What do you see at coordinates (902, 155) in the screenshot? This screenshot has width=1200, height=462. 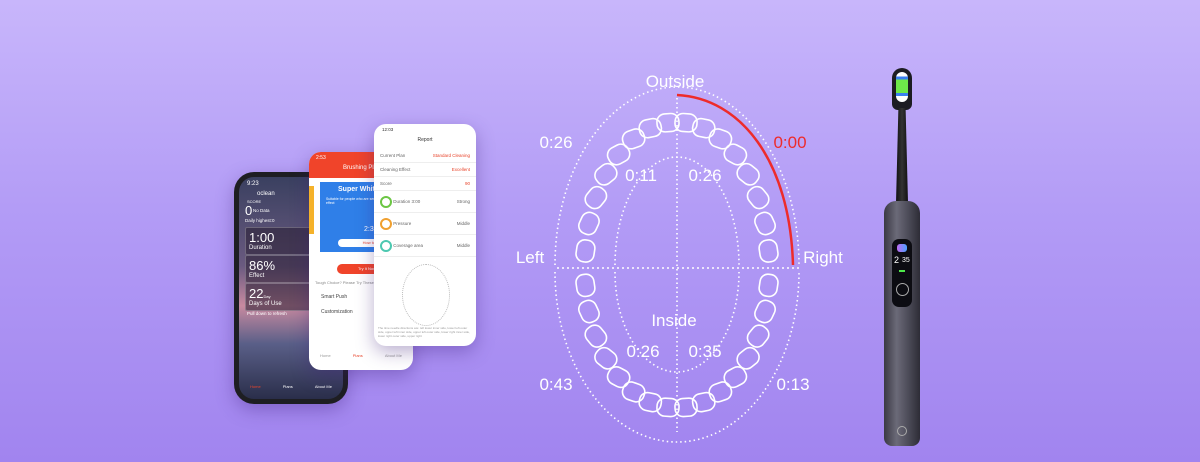 I see `brush-neck` at bounding box center [902, 155].